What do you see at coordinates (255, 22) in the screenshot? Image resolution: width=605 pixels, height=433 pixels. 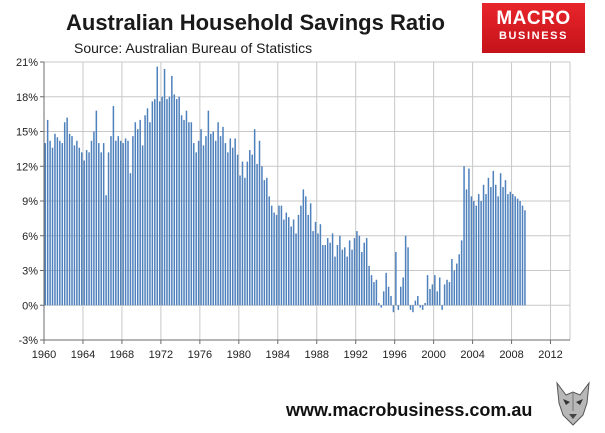 I see `chart-title: Australian Household Savings Ratio` at bounding box center [255, 22].